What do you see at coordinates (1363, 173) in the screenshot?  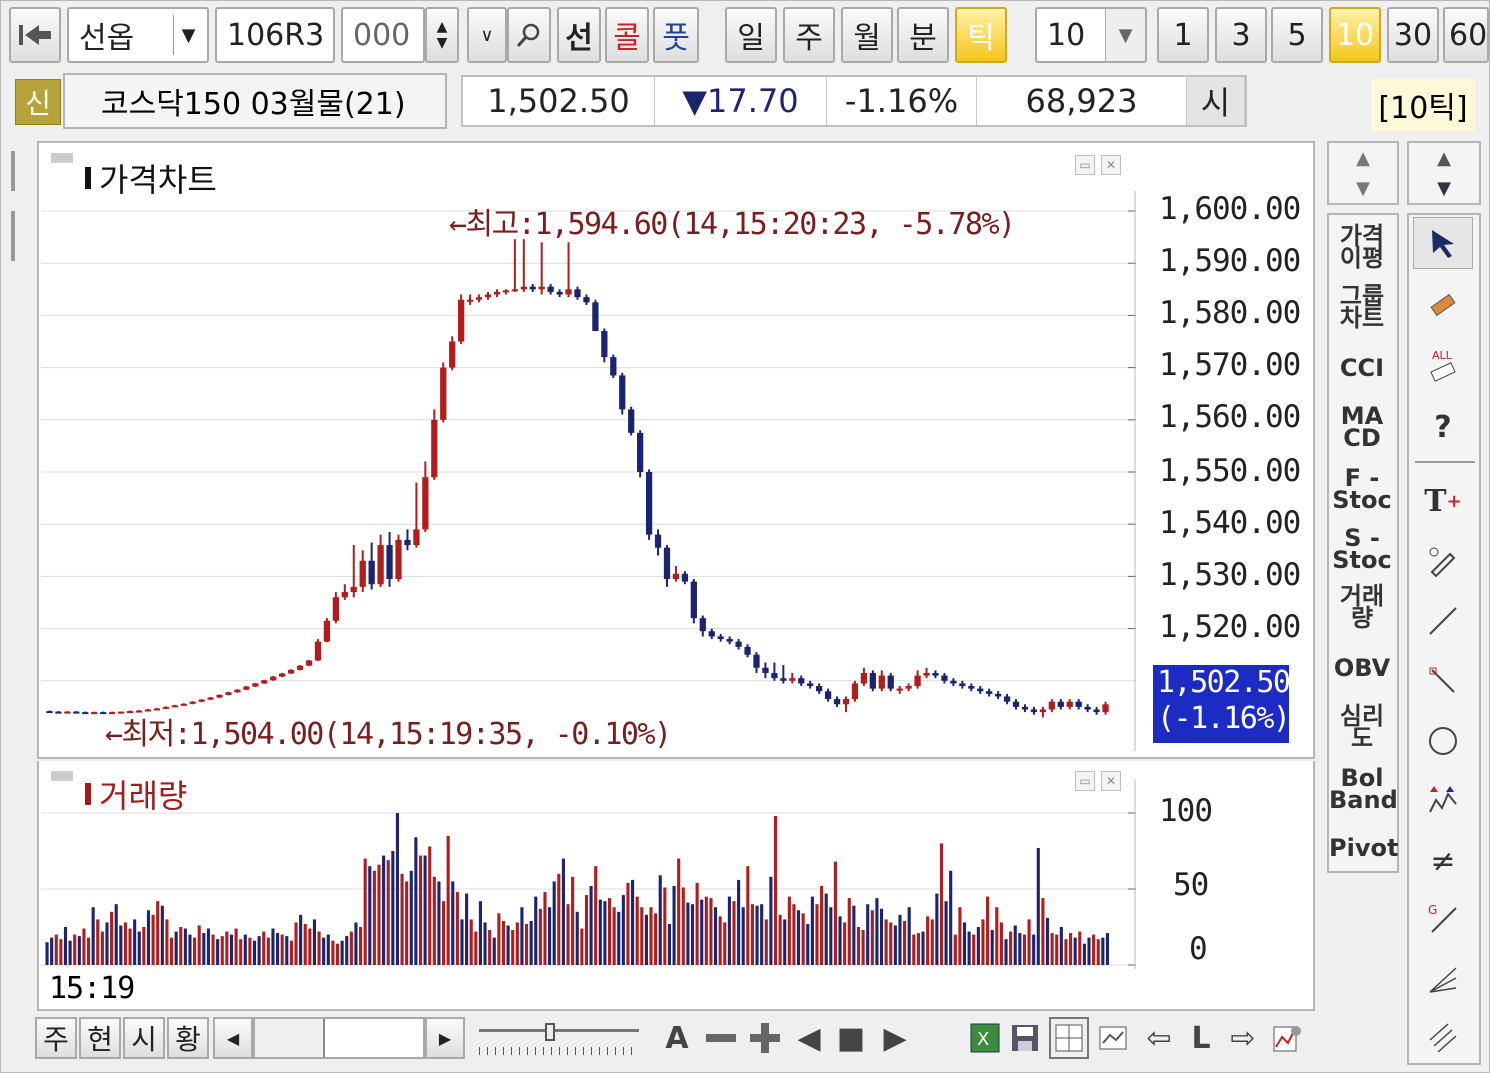 I see `indicator-scroll-up: ▲ ▼` at bounding box center [1363, 173].